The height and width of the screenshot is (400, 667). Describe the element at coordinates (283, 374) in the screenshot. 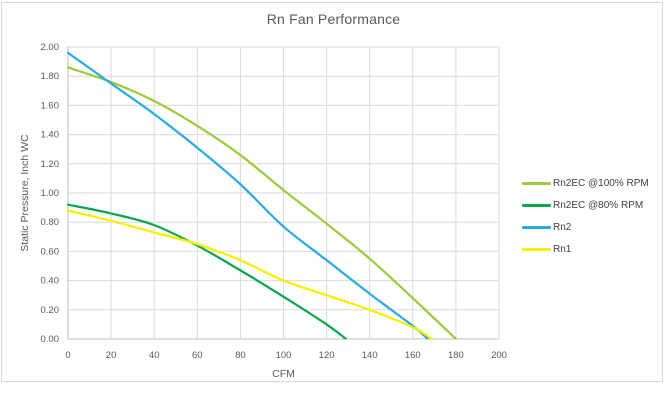

I see `x-axis-title: CFM` at that location.